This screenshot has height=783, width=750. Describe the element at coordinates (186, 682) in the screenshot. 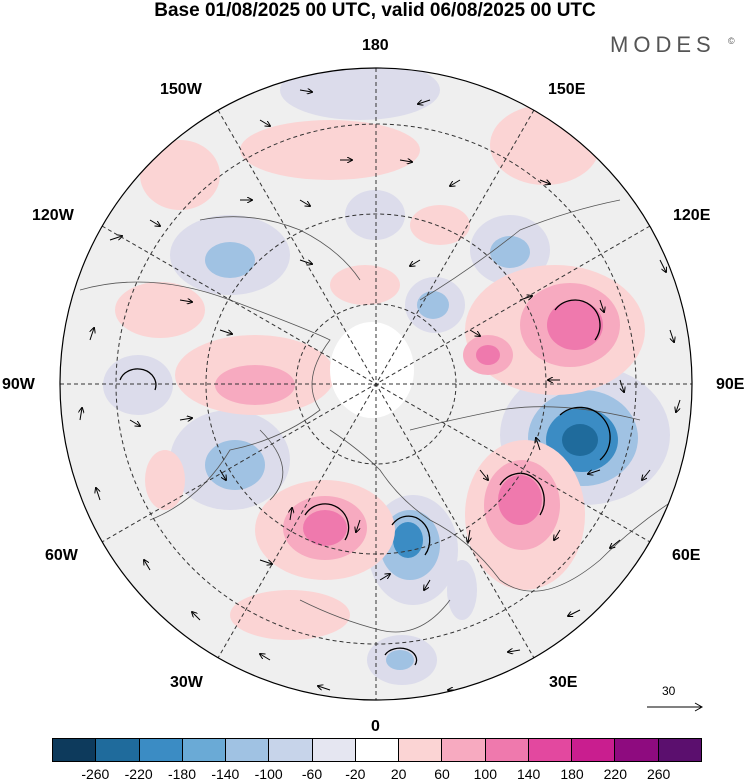

I see `lon-label-30w: 30W` at that location.